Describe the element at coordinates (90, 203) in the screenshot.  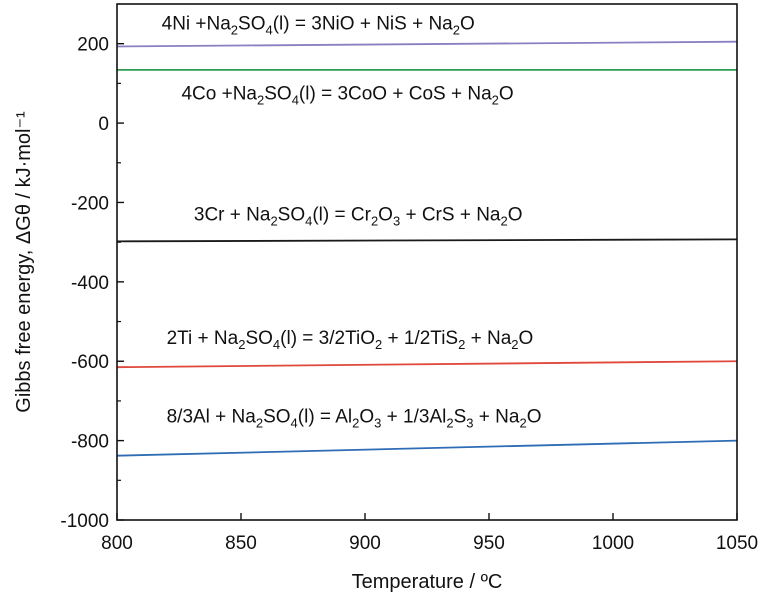
I see `y-tick-label: -200` at that location.